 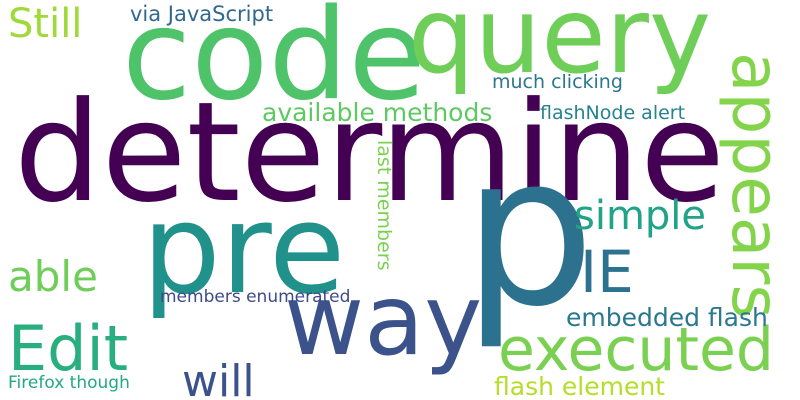 I want to click on word-code: code, so click(x=274, y=64).